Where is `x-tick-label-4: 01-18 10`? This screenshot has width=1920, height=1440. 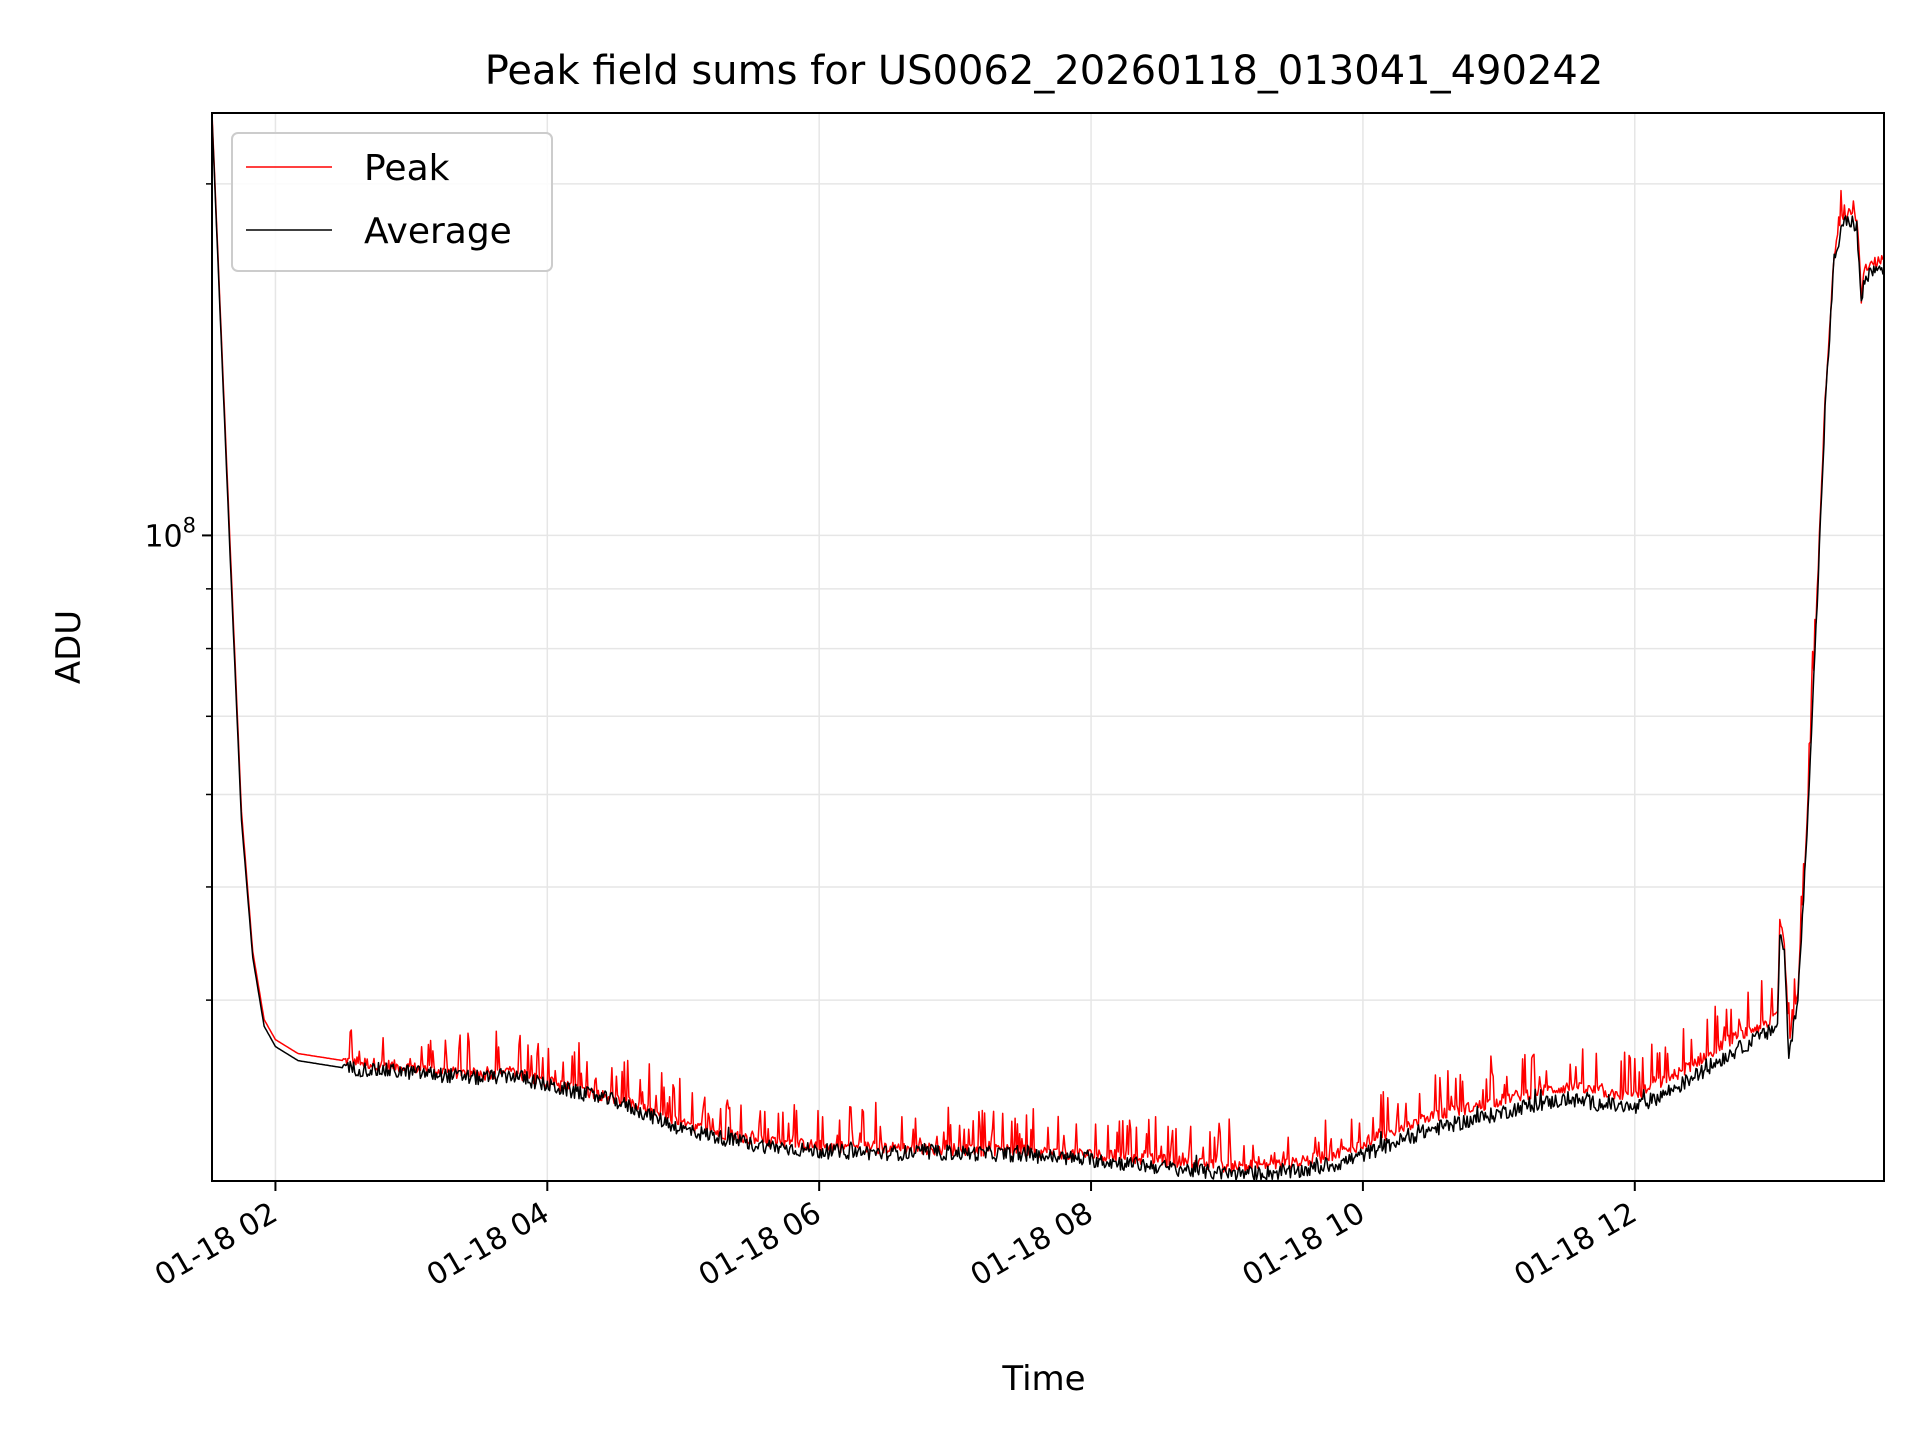
x-tick-label-4: 01-18 10 is located at coordinates (1304, 1245).